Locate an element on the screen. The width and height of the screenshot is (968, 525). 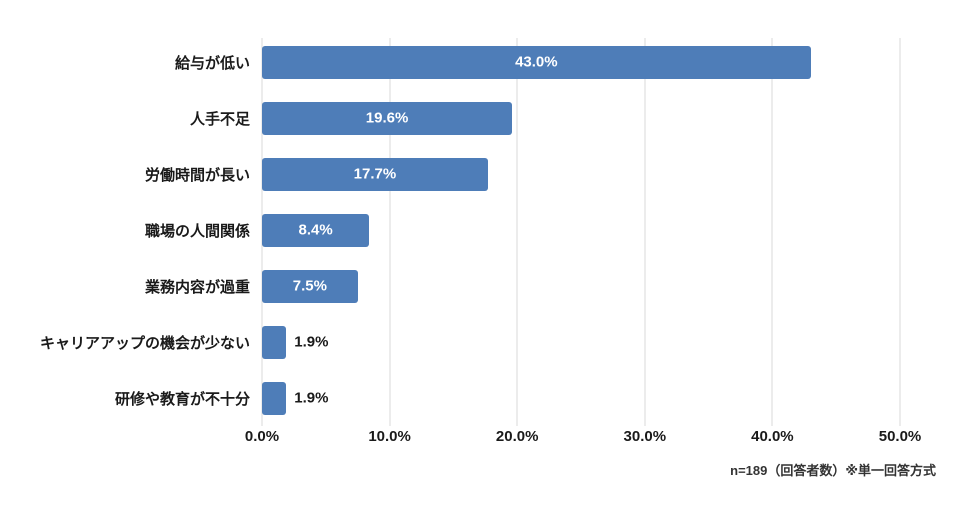
chart-row: 業務内容が過重 7.5% is located at coordinates (484, 286).